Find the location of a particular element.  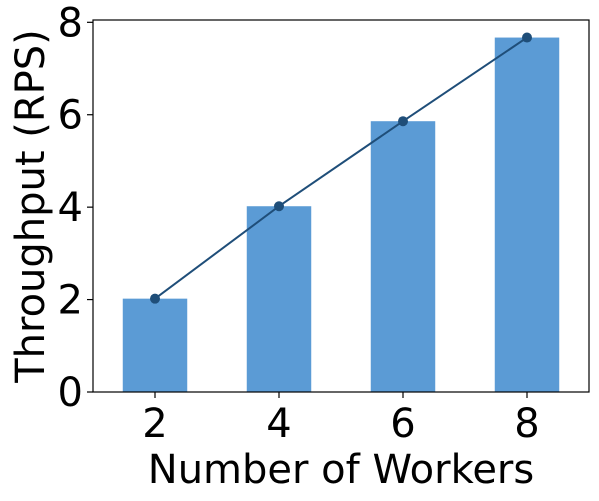

y-tick-label: 4 is located at coordinates (70, 208).